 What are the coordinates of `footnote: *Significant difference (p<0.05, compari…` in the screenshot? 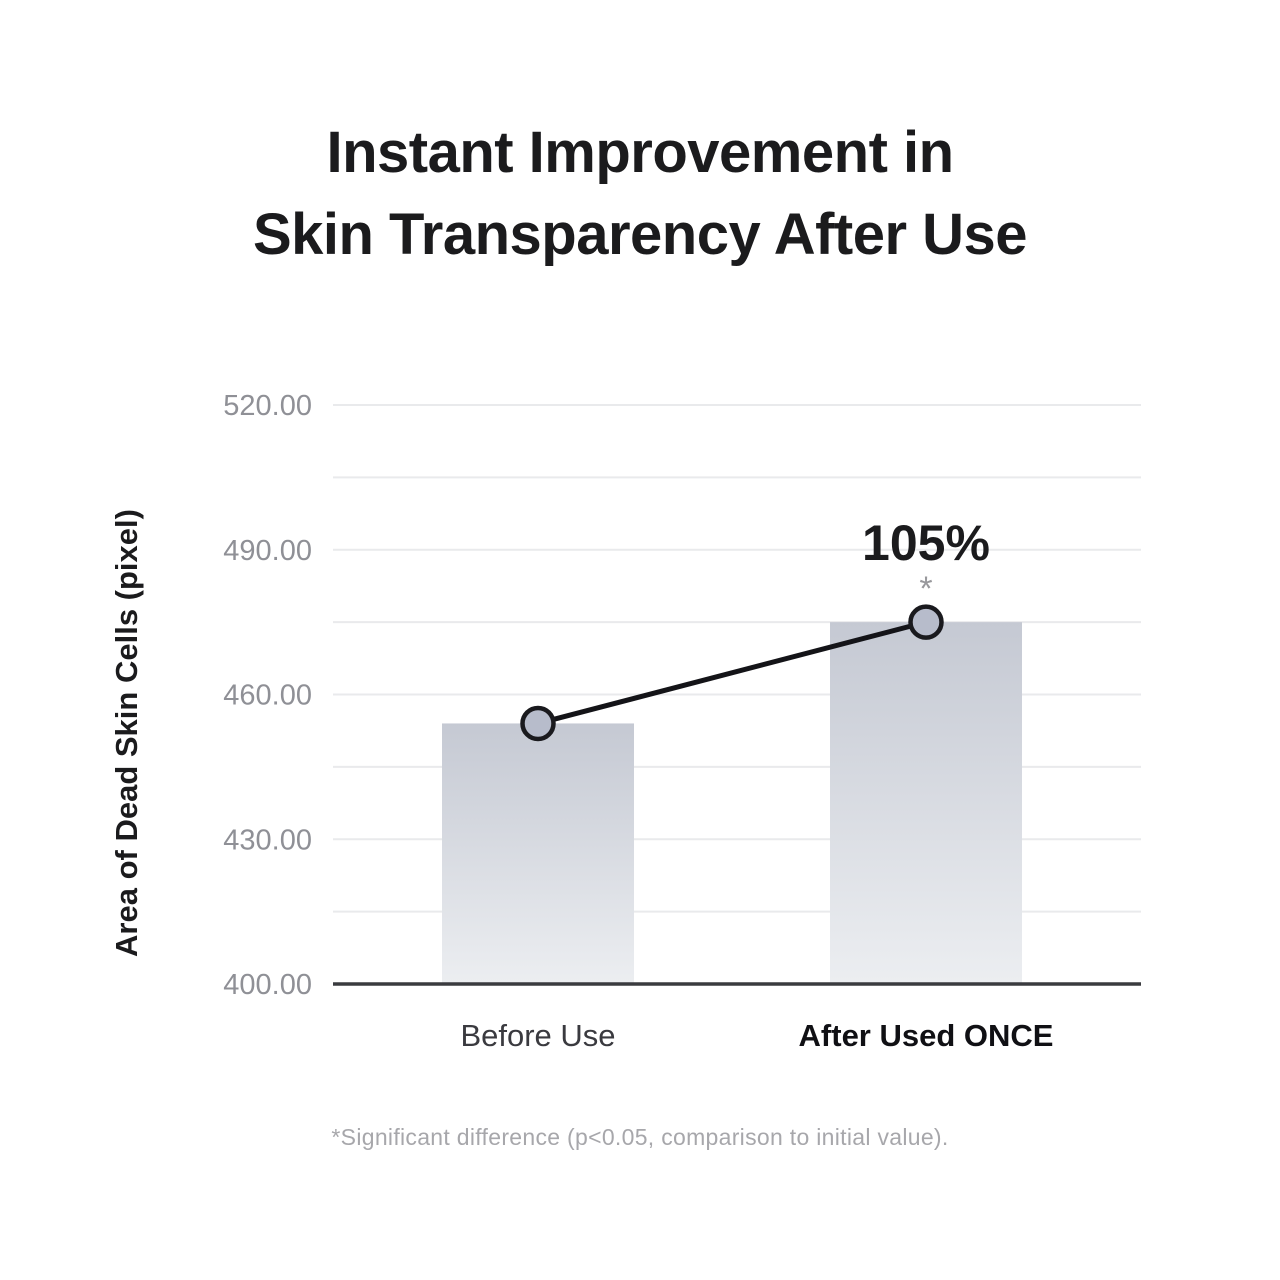 It's located at (640, 1137).